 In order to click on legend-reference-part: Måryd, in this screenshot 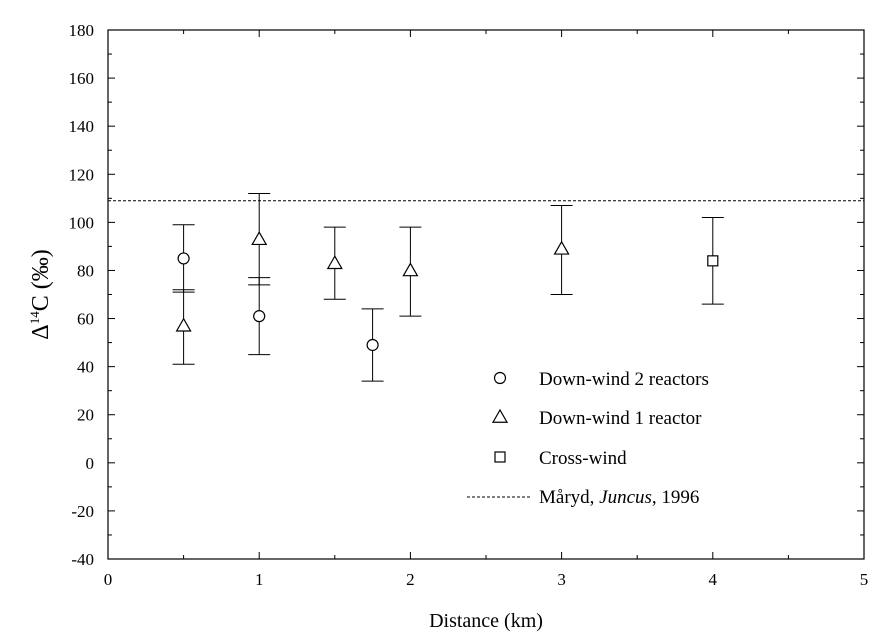, I will do `click(569, 497)`.